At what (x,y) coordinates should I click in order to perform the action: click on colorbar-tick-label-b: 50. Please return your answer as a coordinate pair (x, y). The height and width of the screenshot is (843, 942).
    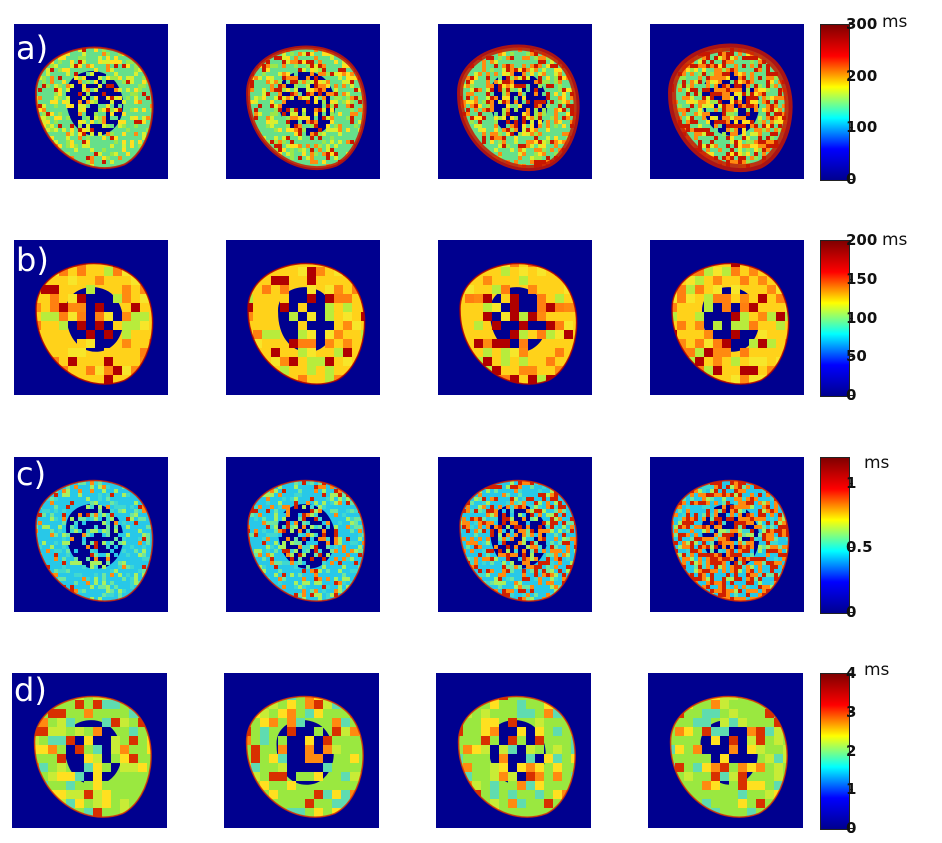
    Looking at the image, I should click on (856, 356).